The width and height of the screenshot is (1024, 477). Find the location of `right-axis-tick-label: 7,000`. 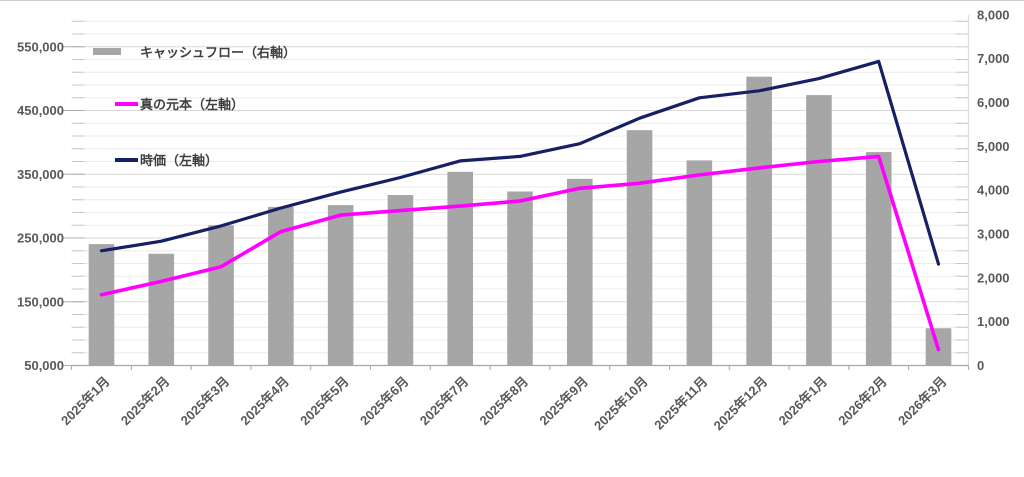

right-axis-tick-label: 7,000 is located at coordinates (993, 58).